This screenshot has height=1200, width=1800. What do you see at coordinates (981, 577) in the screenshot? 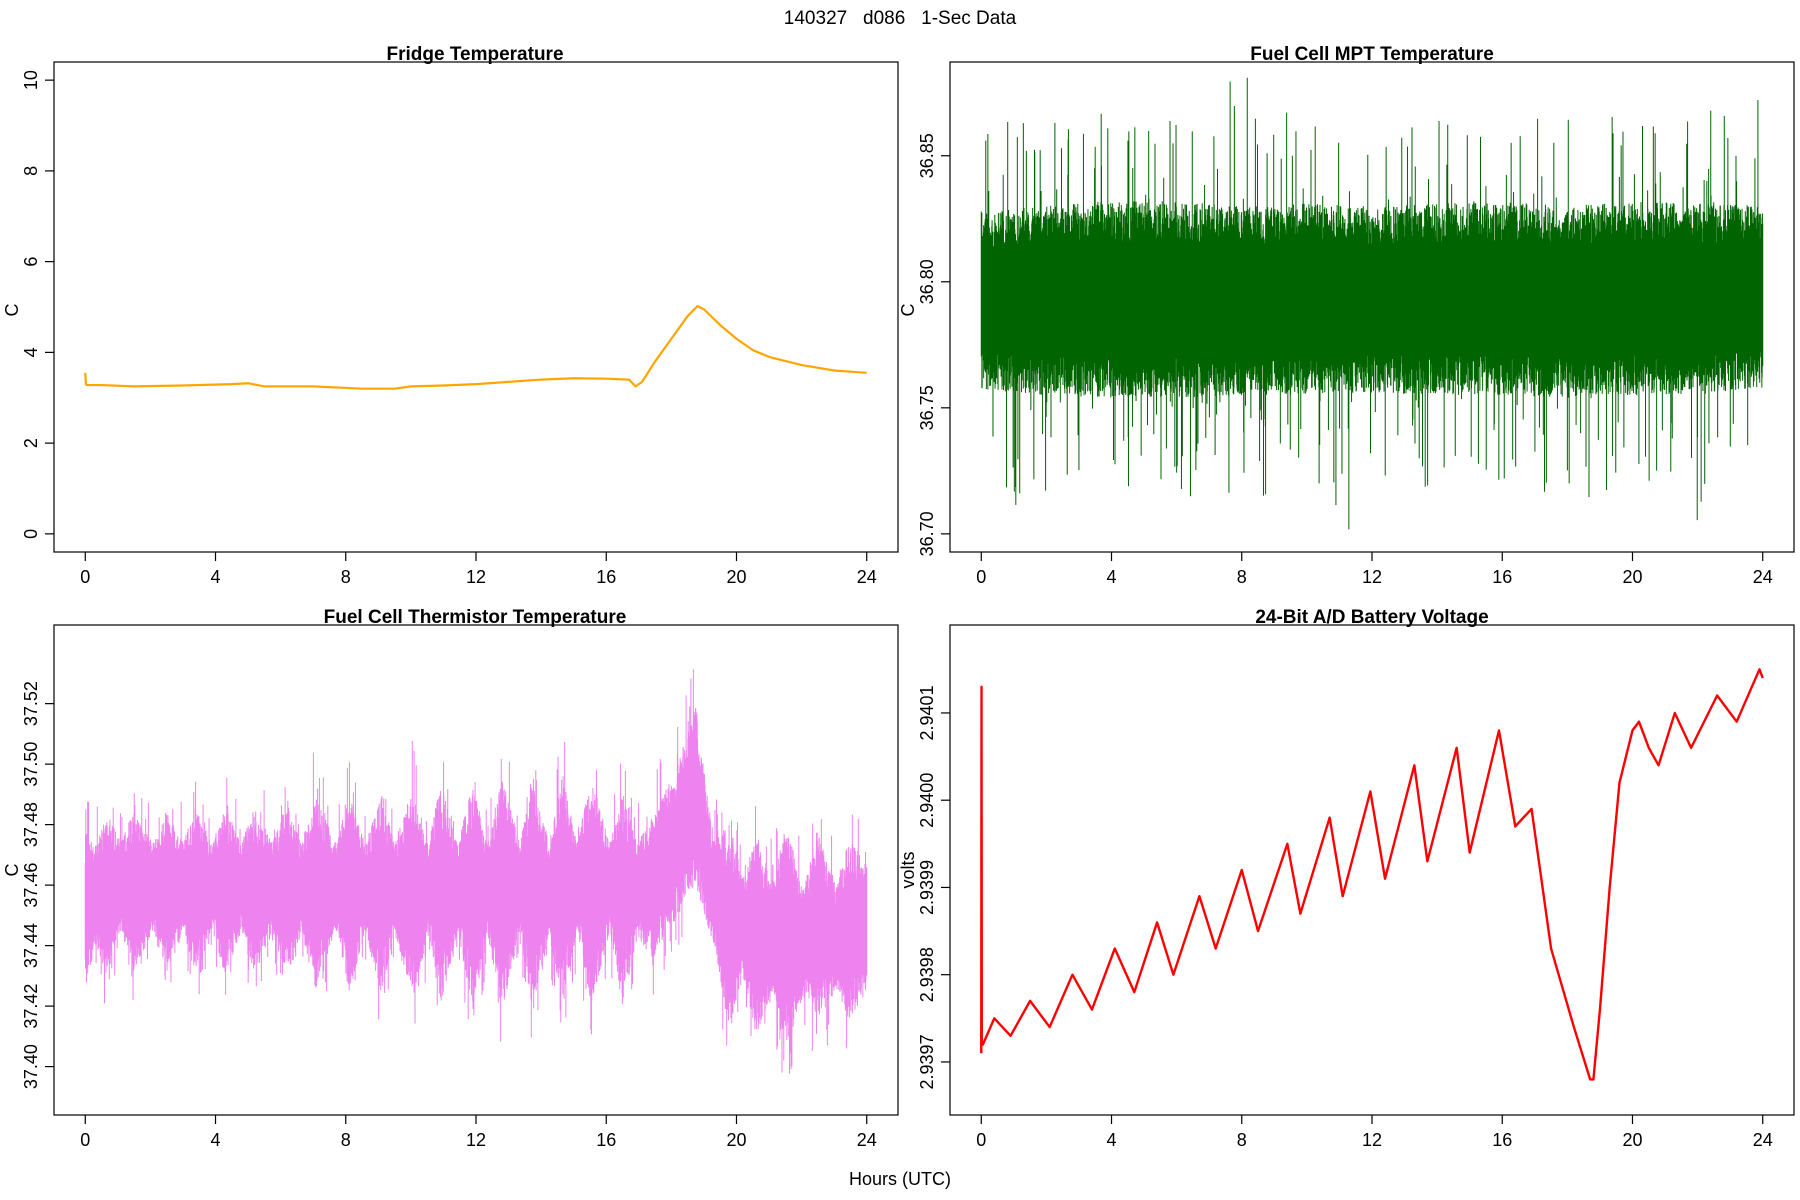
I see `fuel-cell-mpt-temperature-x-tick-label: 0` at bounding box center [981, 577].